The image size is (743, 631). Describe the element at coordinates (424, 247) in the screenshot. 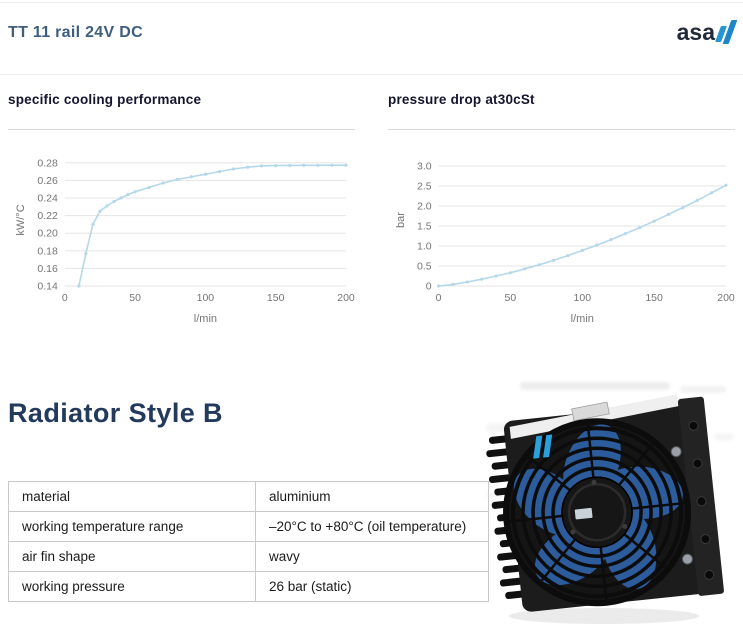

I see `svg-text: 1.0` at that location.